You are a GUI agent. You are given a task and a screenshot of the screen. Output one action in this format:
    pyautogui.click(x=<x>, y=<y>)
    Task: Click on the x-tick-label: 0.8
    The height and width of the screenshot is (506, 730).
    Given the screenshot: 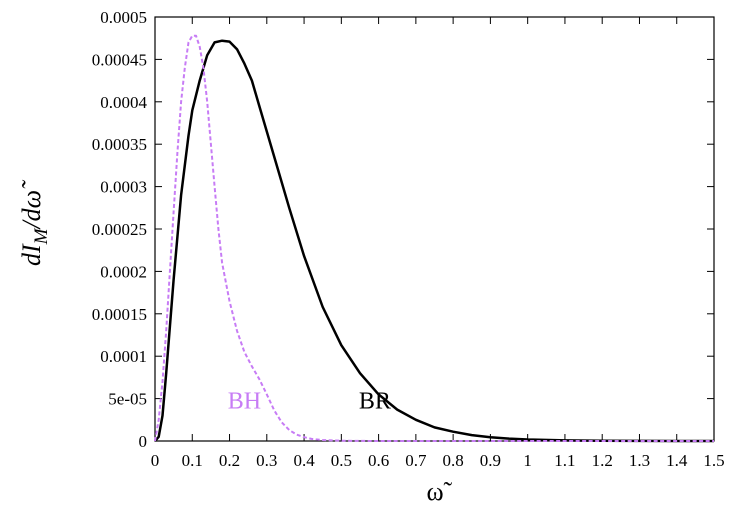 What is the action you would take?
    pyautogui.click(x=453, y=460)
    